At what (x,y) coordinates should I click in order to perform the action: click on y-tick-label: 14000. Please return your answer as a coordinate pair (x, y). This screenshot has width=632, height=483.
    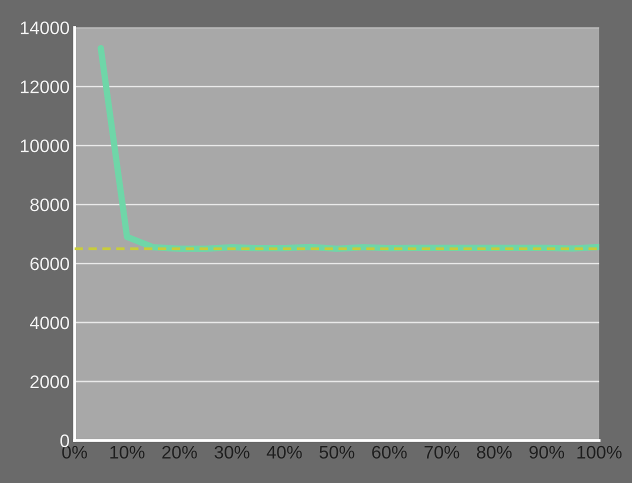
    Looking at the image, I should click on (45, 27).